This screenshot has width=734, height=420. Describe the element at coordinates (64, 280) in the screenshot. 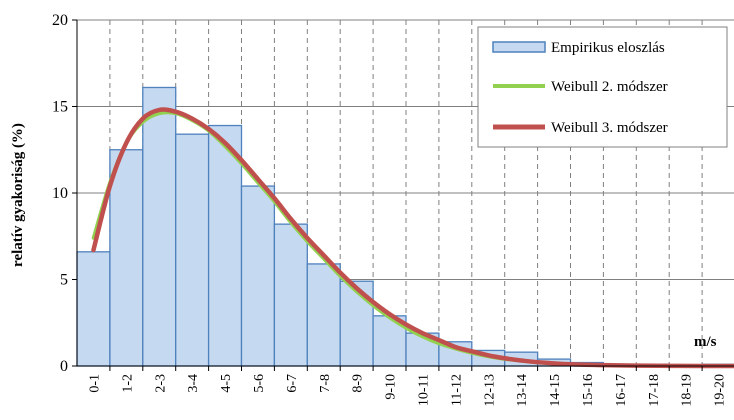

I see `y-tick-label: 5` at that location.